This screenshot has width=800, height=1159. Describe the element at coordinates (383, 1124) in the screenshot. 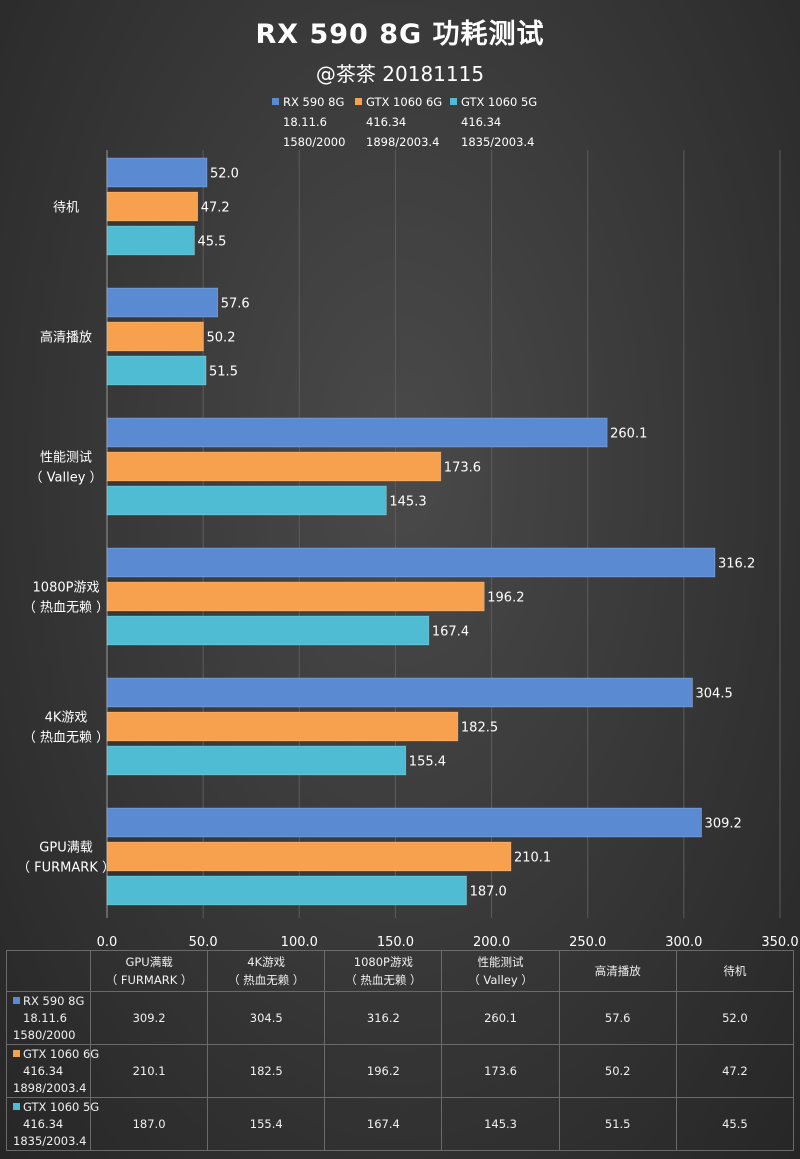

I see `table-cell: 167.4` at that location.